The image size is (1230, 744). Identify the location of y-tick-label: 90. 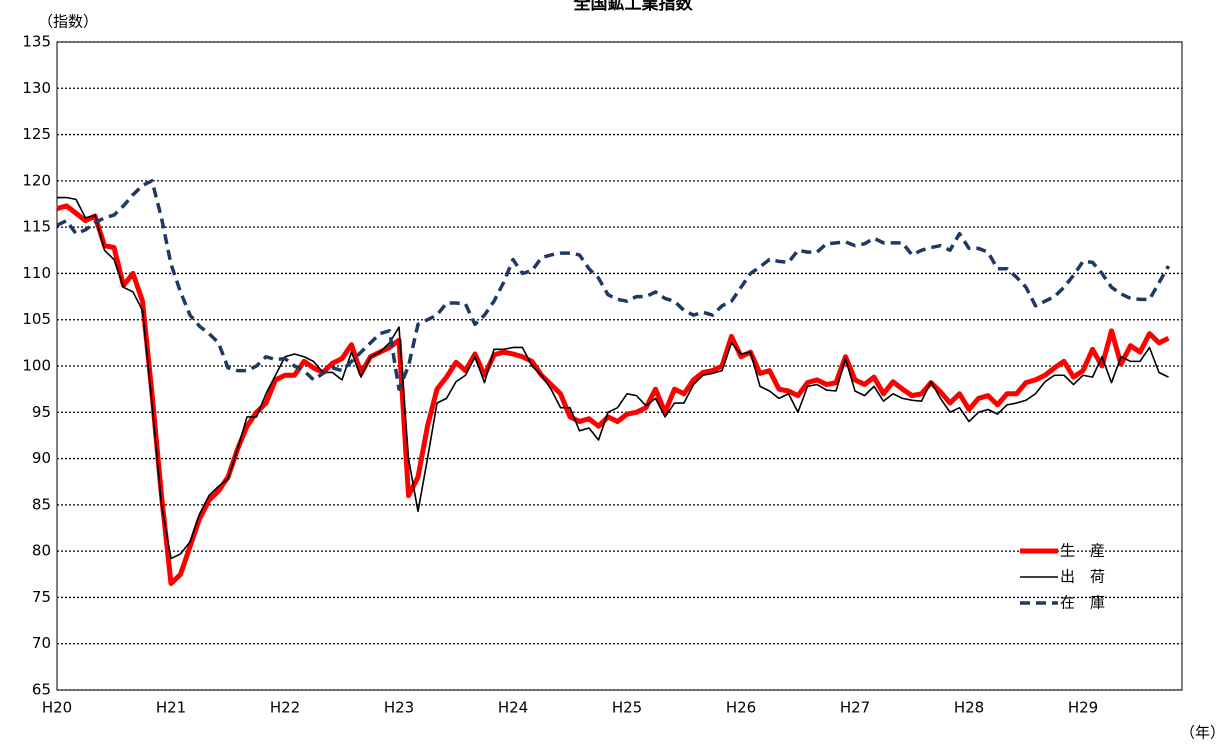
(41, 458).